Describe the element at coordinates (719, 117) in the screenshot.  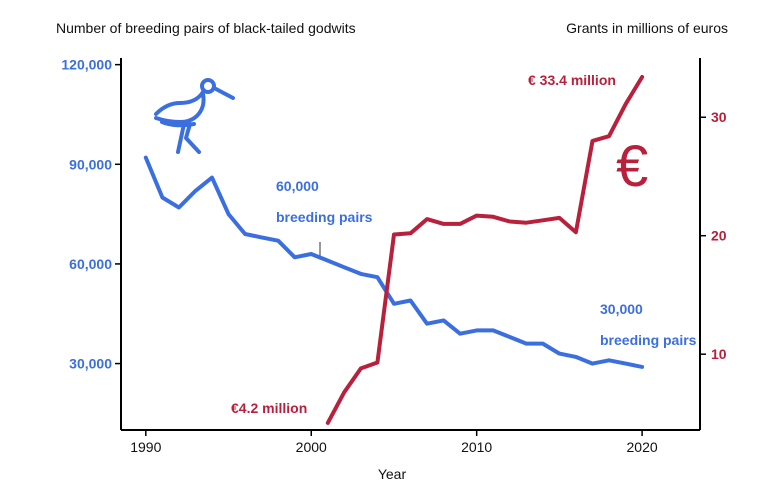
I see `right-tick-label: 30` at that location.